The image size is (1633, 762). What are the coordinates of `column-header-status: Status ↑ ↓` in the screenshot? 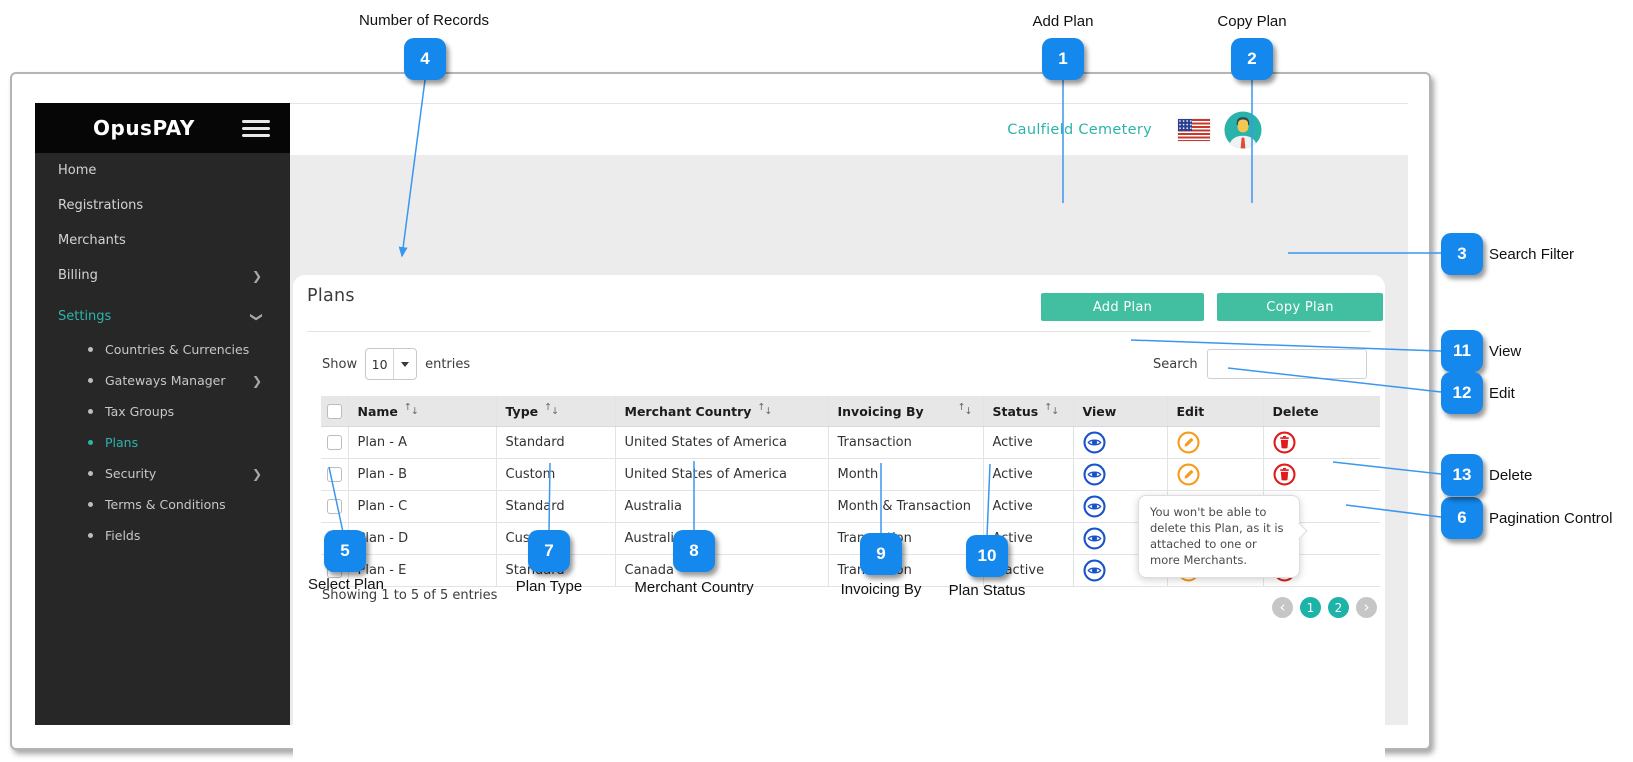 It's located at (1027, 411).